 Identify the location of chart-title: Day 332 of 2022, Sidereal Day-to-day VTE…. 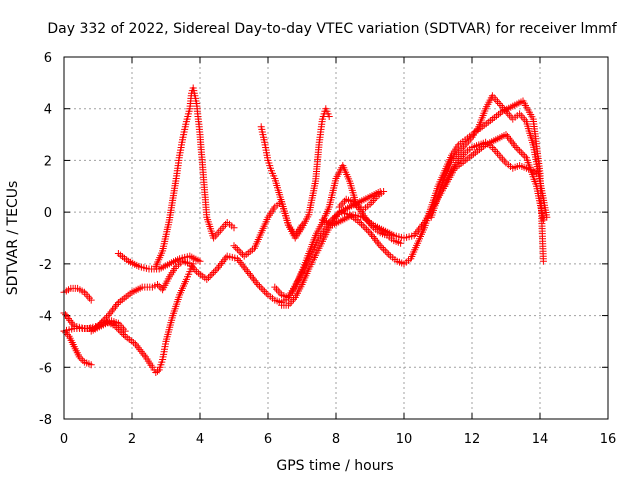
(332, 29).